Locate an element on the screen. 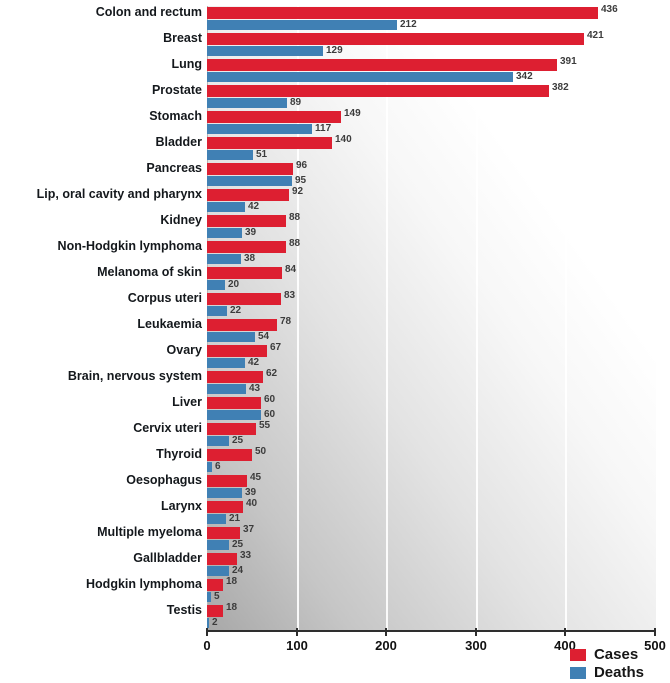 This screenshot has height=683, width=670. bar-area: 88 39 is located at coordinates (431, 225).